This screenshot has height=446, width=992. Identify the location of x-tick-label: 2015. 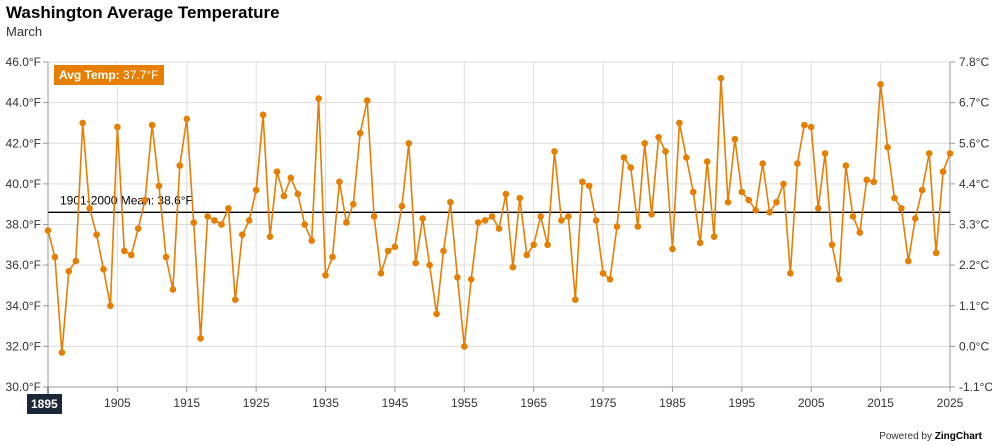
(880, 403).